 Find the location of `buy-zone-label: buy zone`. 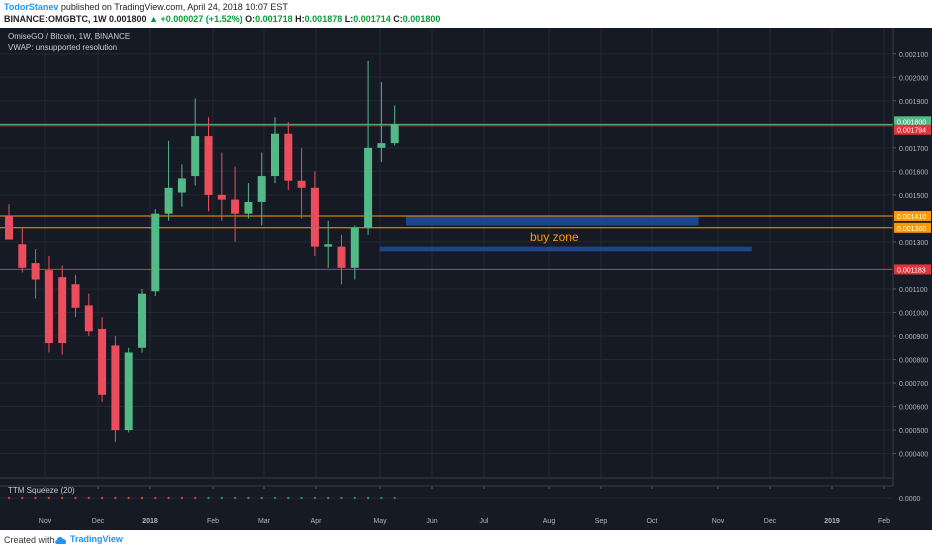

buy-zone-label: buy zone is located at coordinates (554, 237).